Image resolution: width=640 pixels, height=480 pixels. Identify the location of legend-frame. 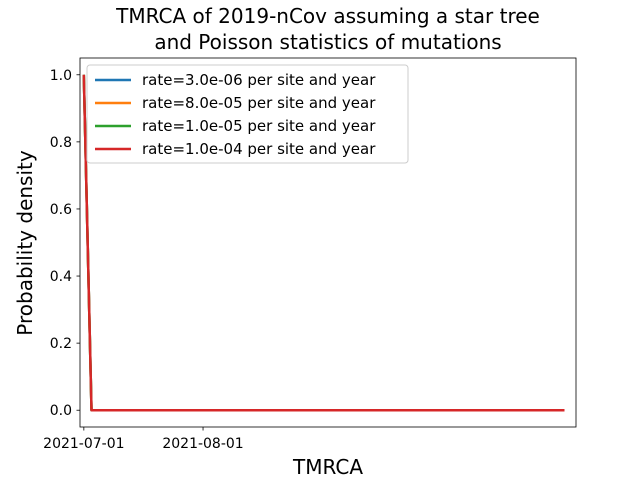
(247, 114).